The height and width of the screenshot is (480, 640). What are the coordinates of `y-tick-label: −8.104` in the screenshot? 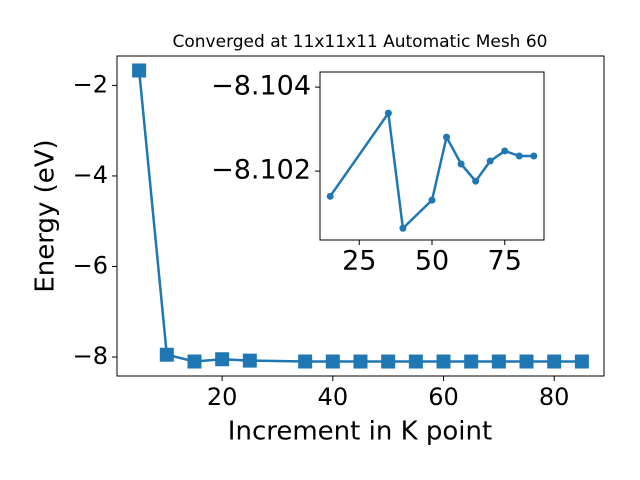 It's located at (261, 86).